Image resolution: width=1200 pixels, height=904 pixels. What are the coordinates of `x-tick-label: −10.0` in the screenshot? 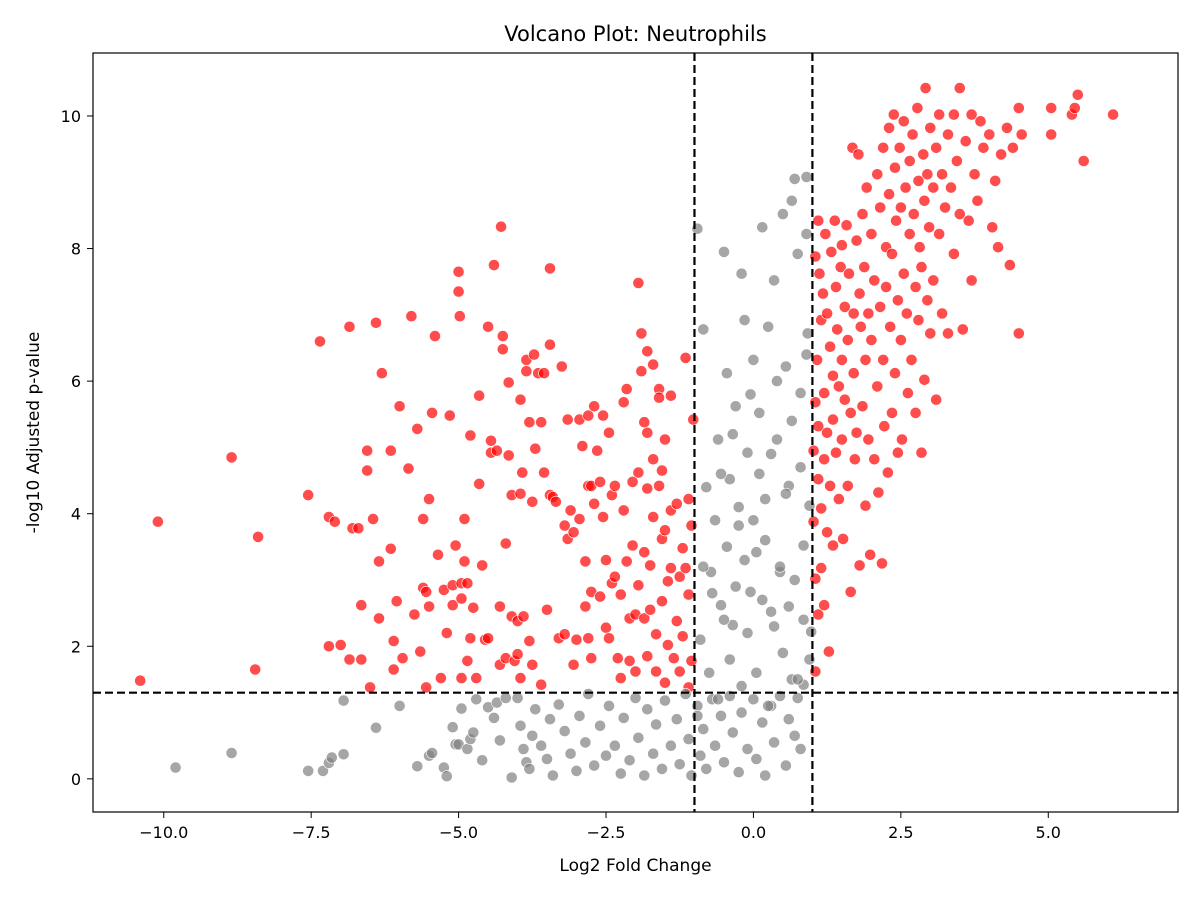 It's located at (163, 832).